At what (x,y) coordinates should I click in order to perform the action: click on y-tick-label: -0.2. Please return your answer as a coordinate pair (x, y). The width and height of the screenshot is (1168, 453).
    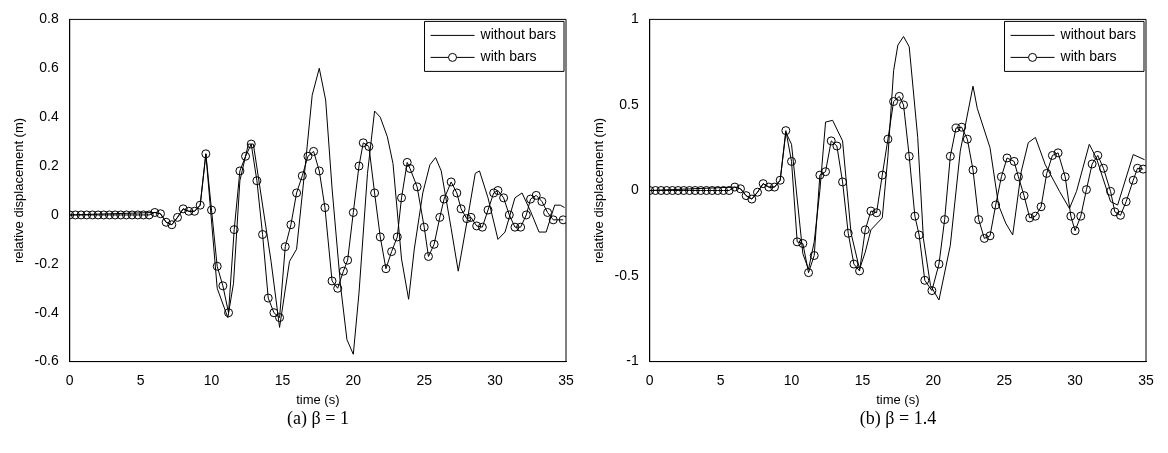
    Looking at the image, I should click on (46, 262).